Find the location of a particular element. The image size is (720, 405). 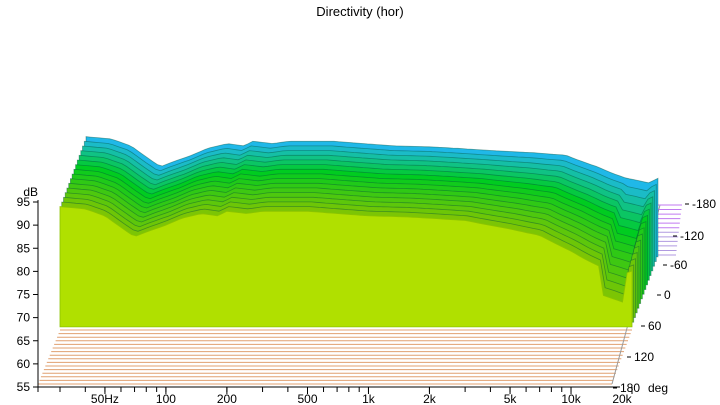

frequency-tick-label: 200 is located at coordinates (227, 398).